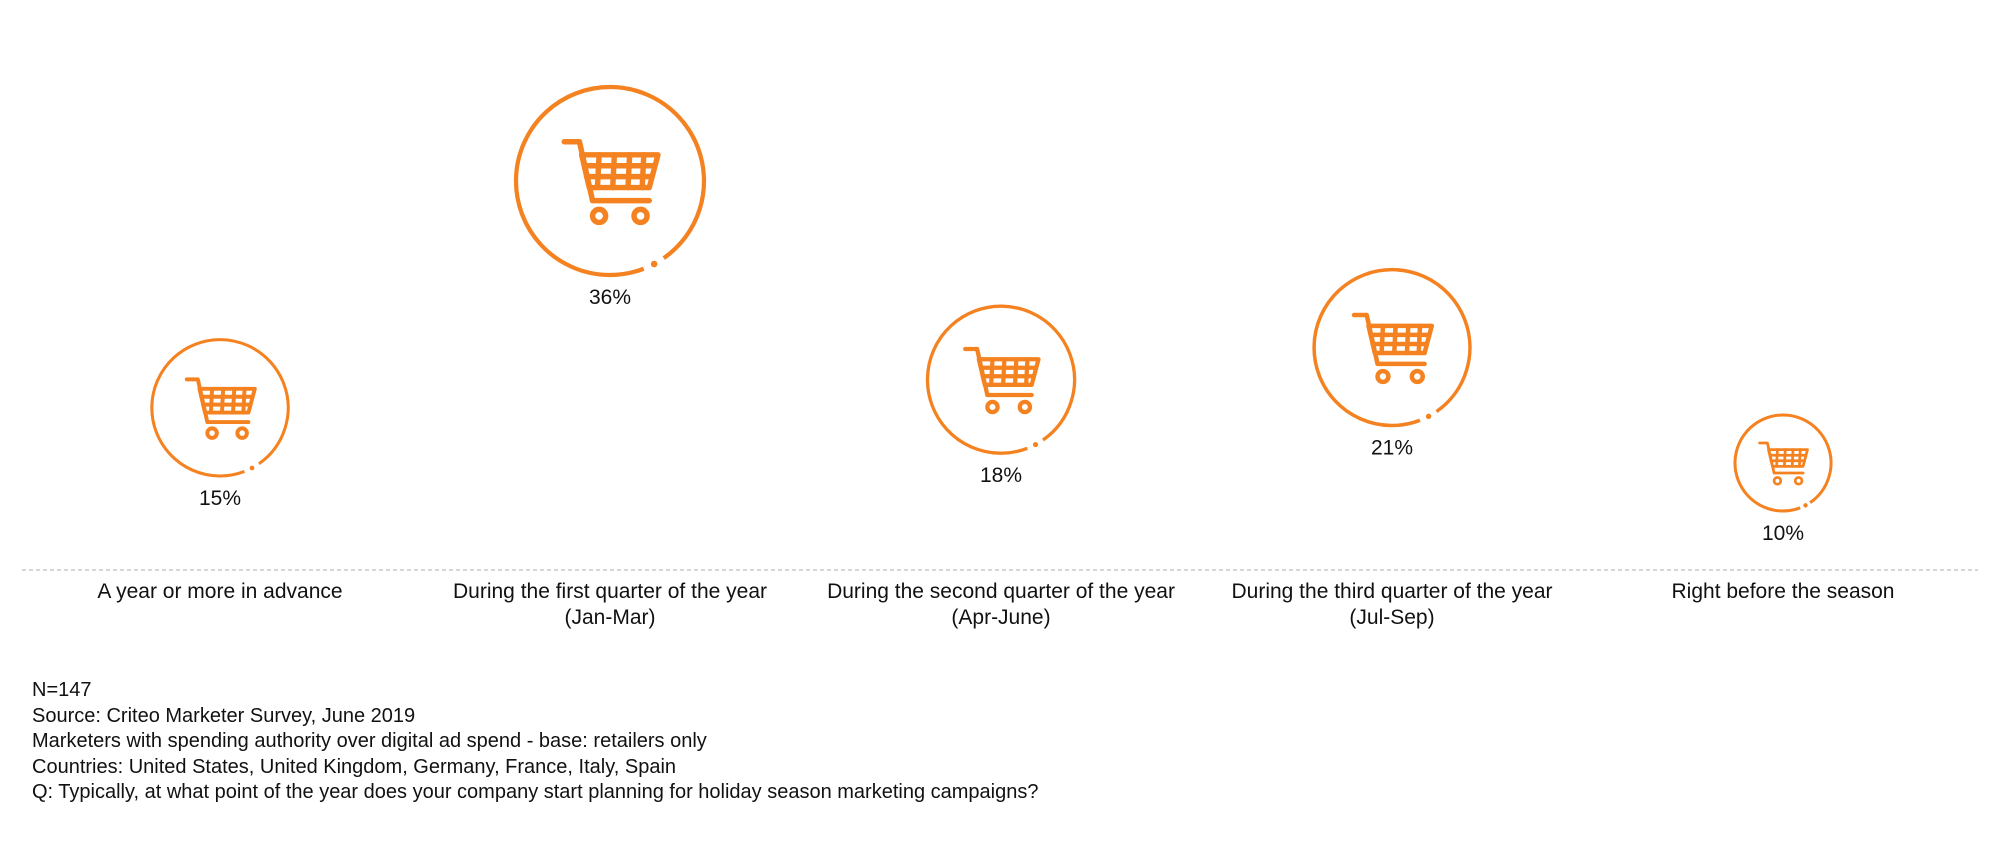  What do you see at coordinates (1391, 617) in the screenshot?
I see `category-label-line: (Jul-Sep)` at bounding box center [1391, 617].